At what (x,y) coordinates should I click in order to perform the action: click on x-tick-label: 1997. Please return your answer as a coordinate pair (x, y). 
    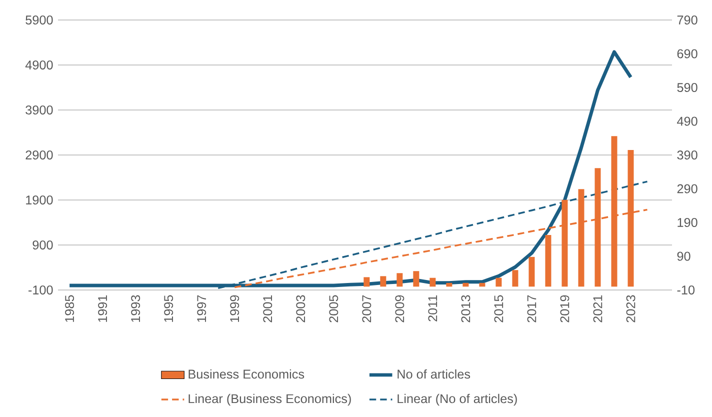
    Looking at the image, I should click on (201, 308).